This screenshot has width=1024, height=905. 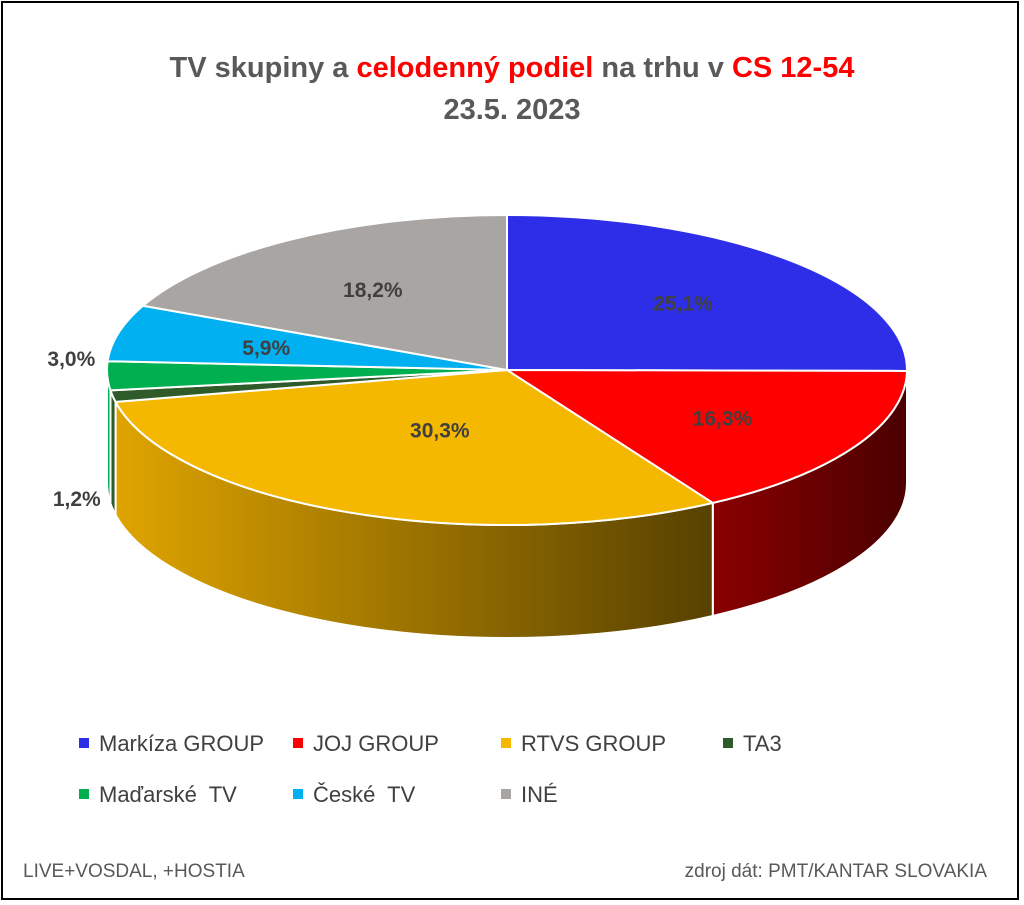 What do you see at coordinates (414, 447) in the screenshot?
I see `slice-rtvs-group` at bounding box center [414, 447].